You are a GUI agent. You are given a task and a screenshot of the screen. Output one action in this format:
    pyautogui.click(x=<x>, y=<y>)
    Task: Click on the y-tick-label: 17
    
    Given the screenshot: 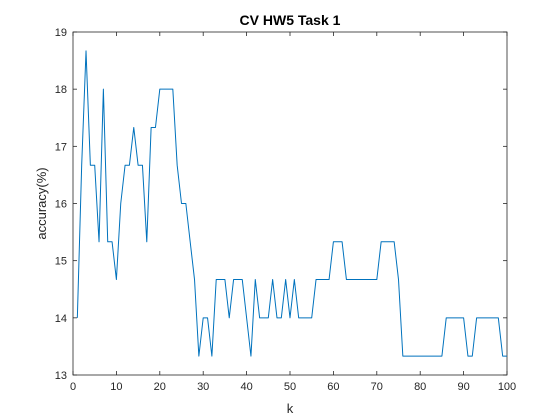 What is the action you would take?
    pyautogui.click(x=61, y=147)
    